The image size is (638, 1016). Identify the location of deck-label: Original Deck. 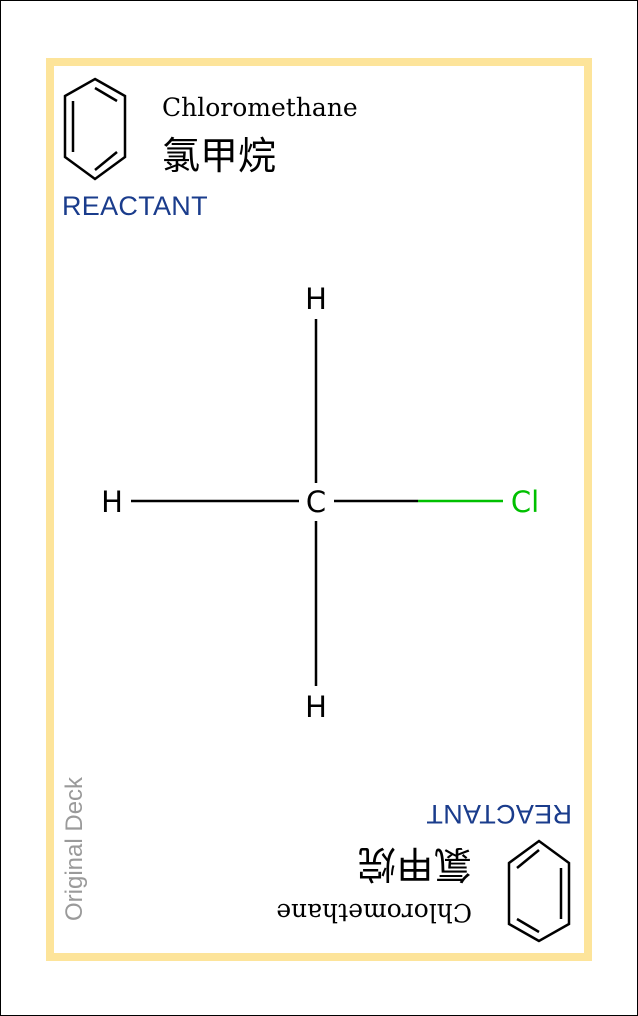
(74, 848).